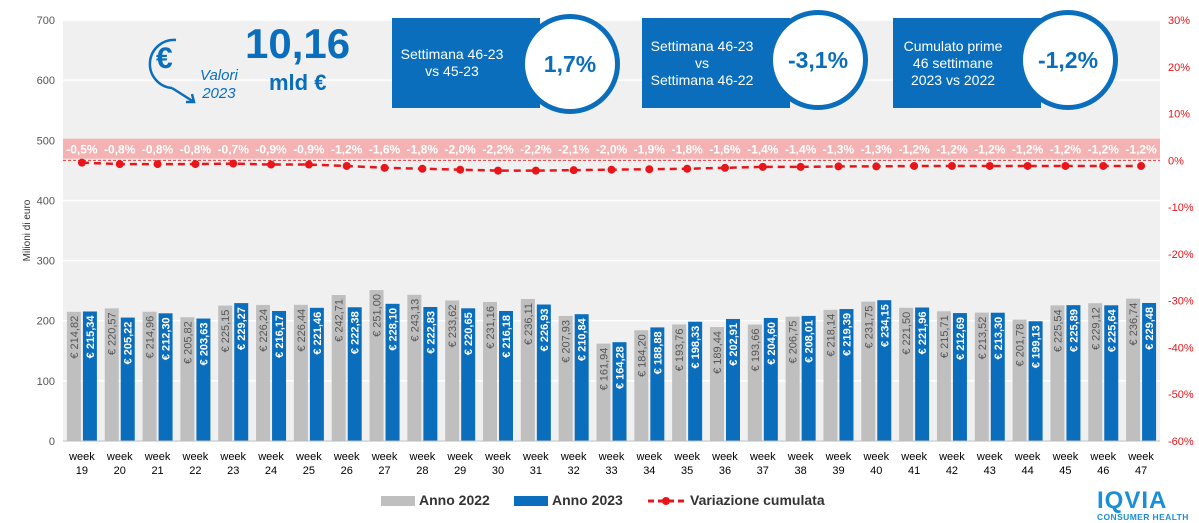  What do you see at coordinates (46, 81) in the screenshot?
I see `y-tick-label: 600` at bounding box center [46, 81].